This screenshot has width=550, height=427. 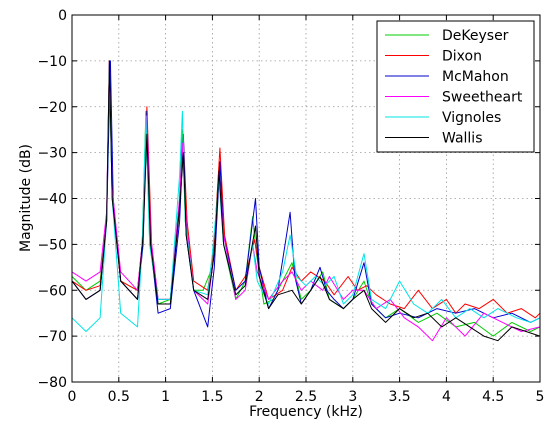 What do you see at coordinates (52, 245) in the screenshot?
I see `y-tick-label: −50` at bounding box center [52, 245].